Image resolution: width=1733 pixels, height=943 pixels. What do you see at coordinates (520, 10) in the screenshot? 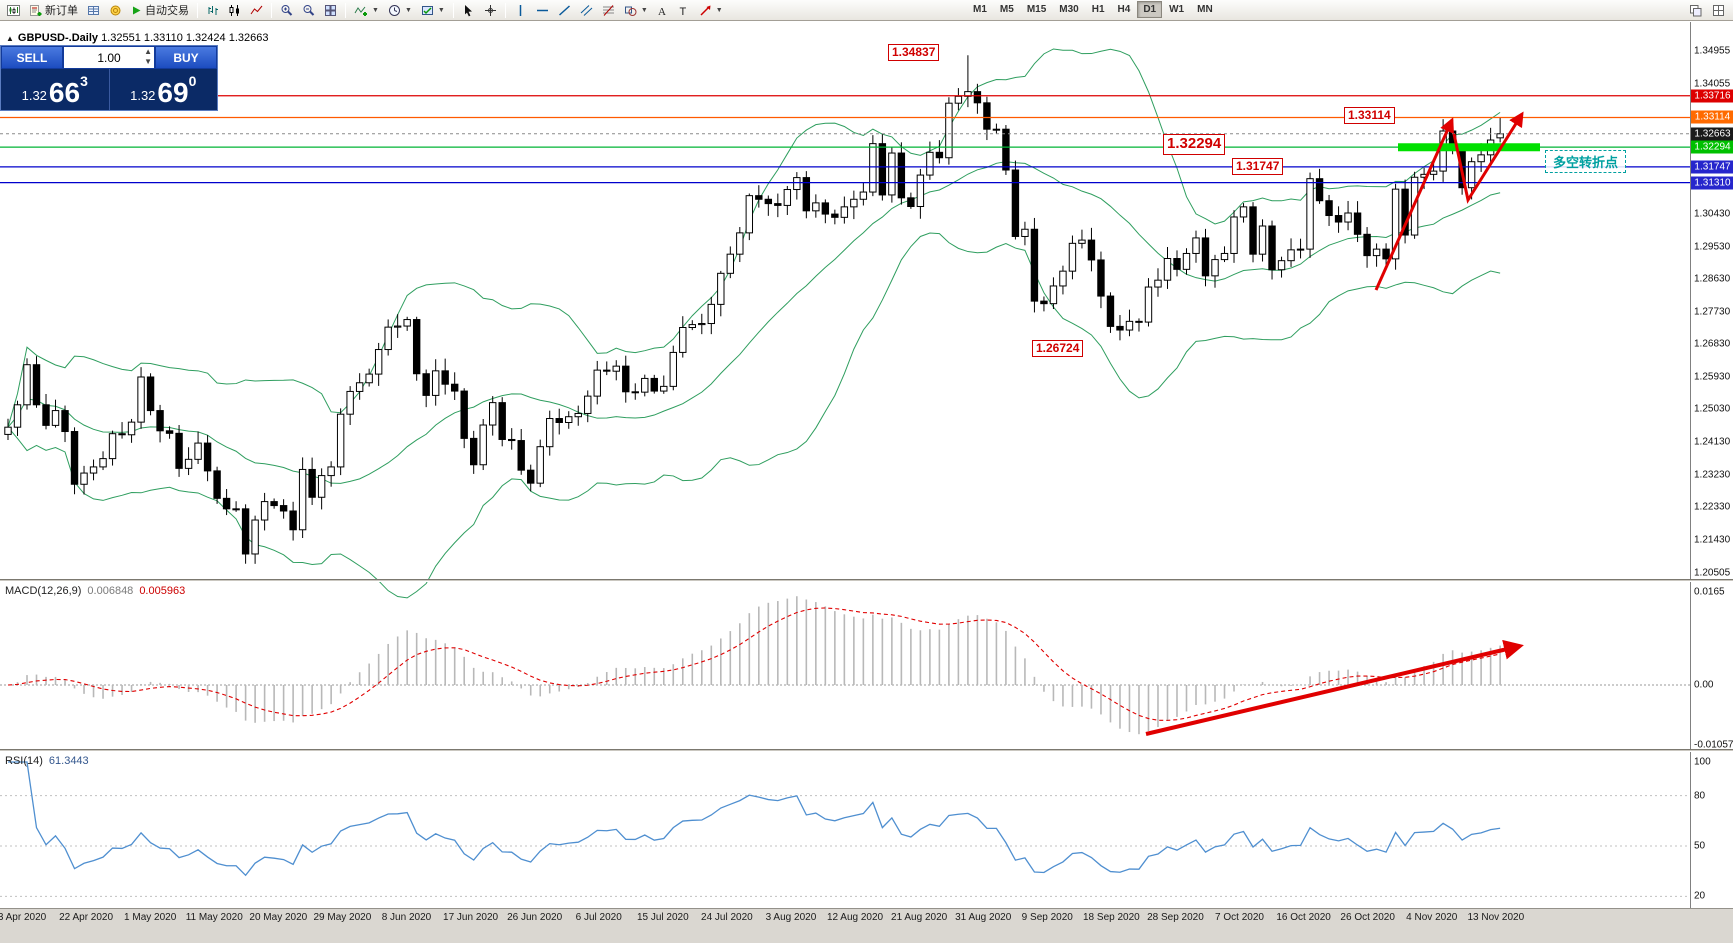
I see `vertical-line-tool-icon` at bounding box center [520, 10].